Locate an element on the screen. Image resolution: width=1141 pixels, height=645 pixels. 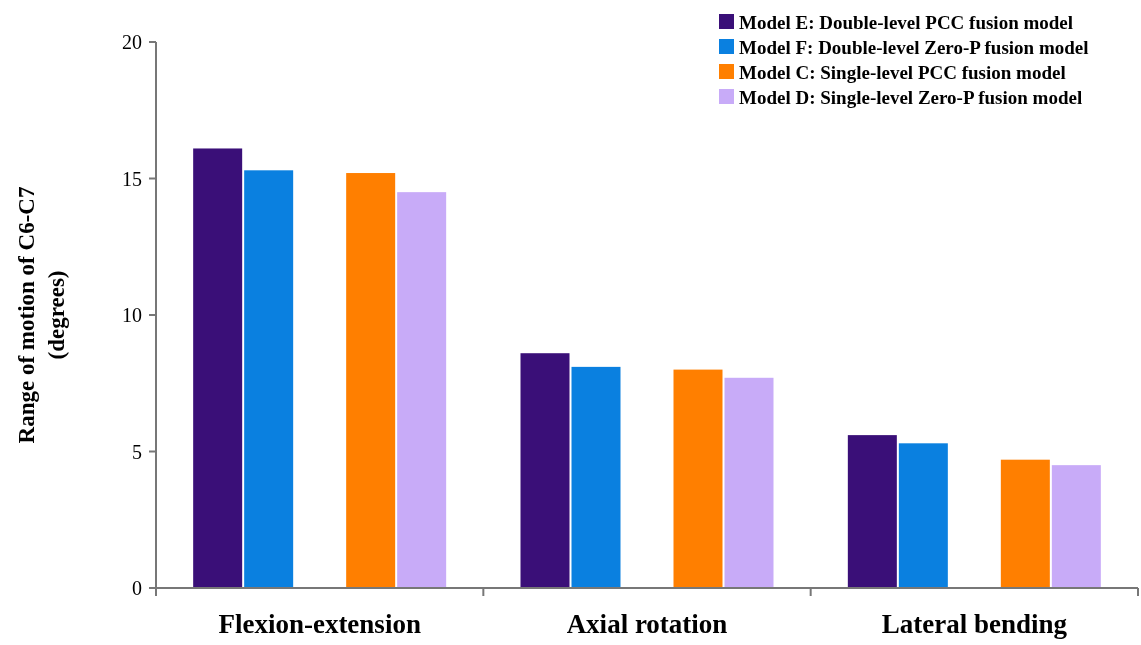
y-tick-label: 10 is located at coordinates (132, 315).